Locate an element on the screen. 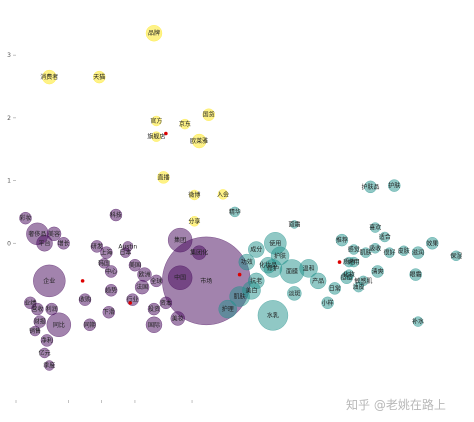 This screenshot has width=474, height=422. point-label: 消费者 is located at coordinates (49, 77).